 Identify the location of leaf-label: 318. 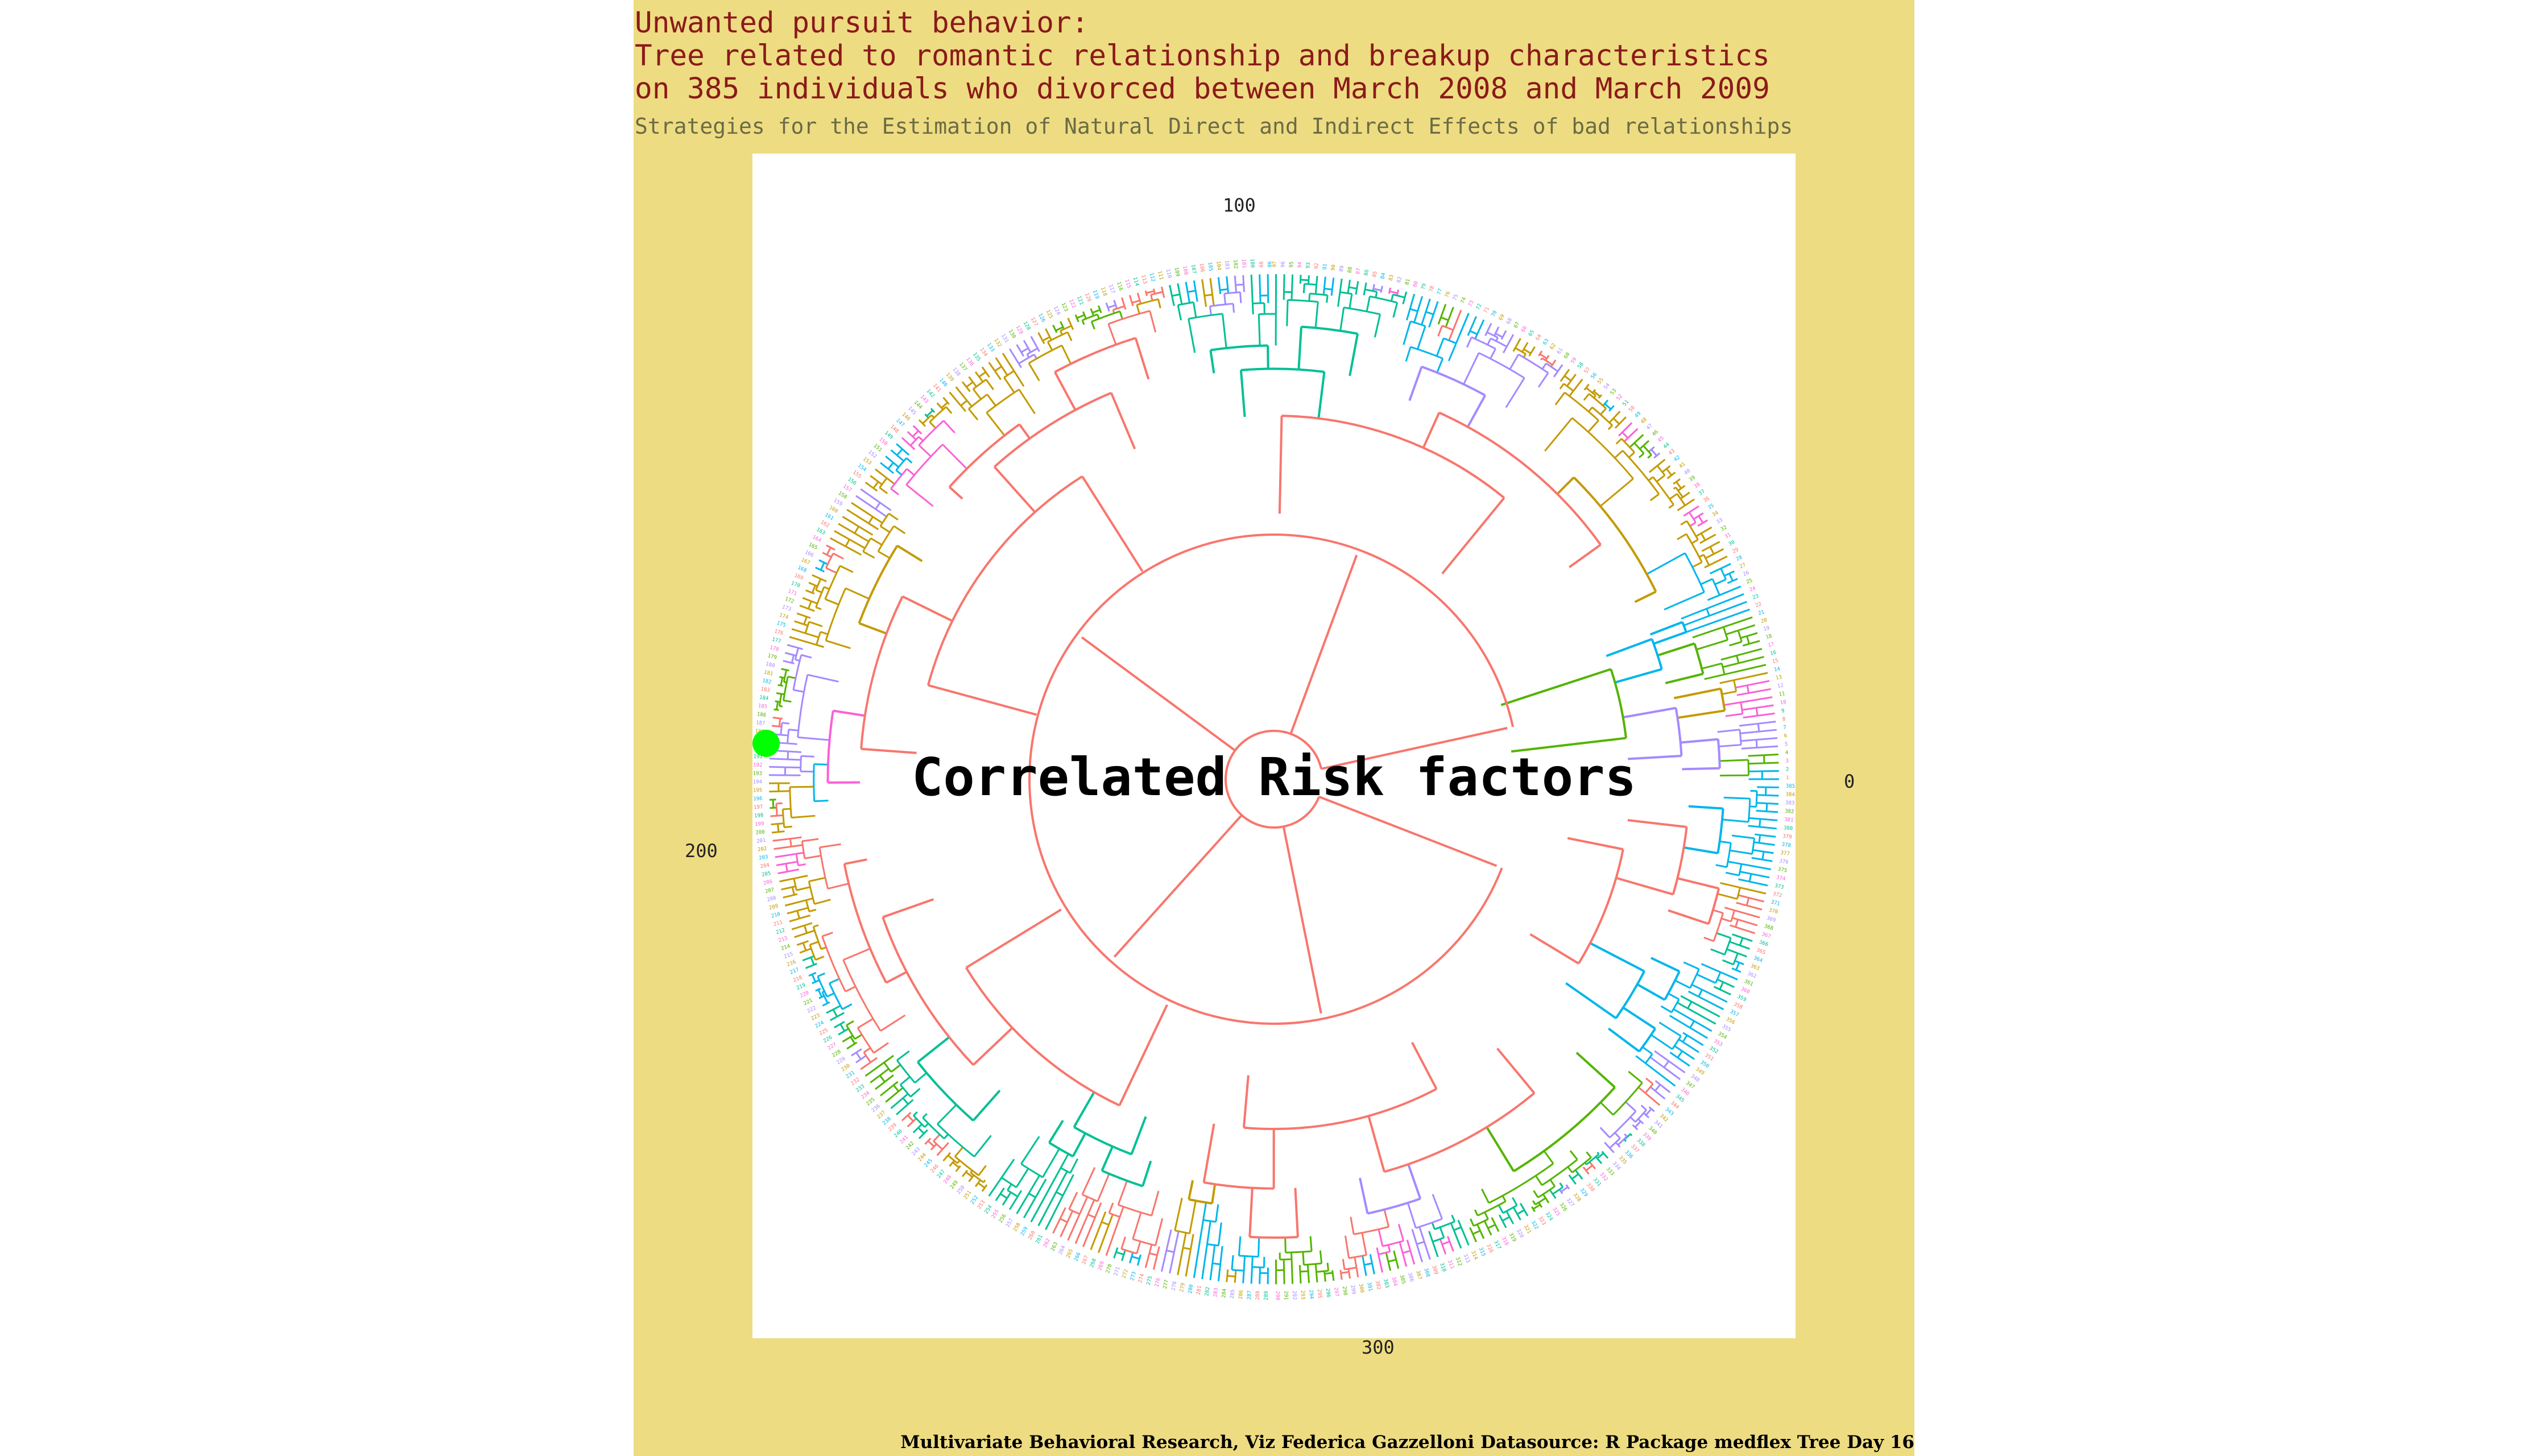
(1504, 1241).